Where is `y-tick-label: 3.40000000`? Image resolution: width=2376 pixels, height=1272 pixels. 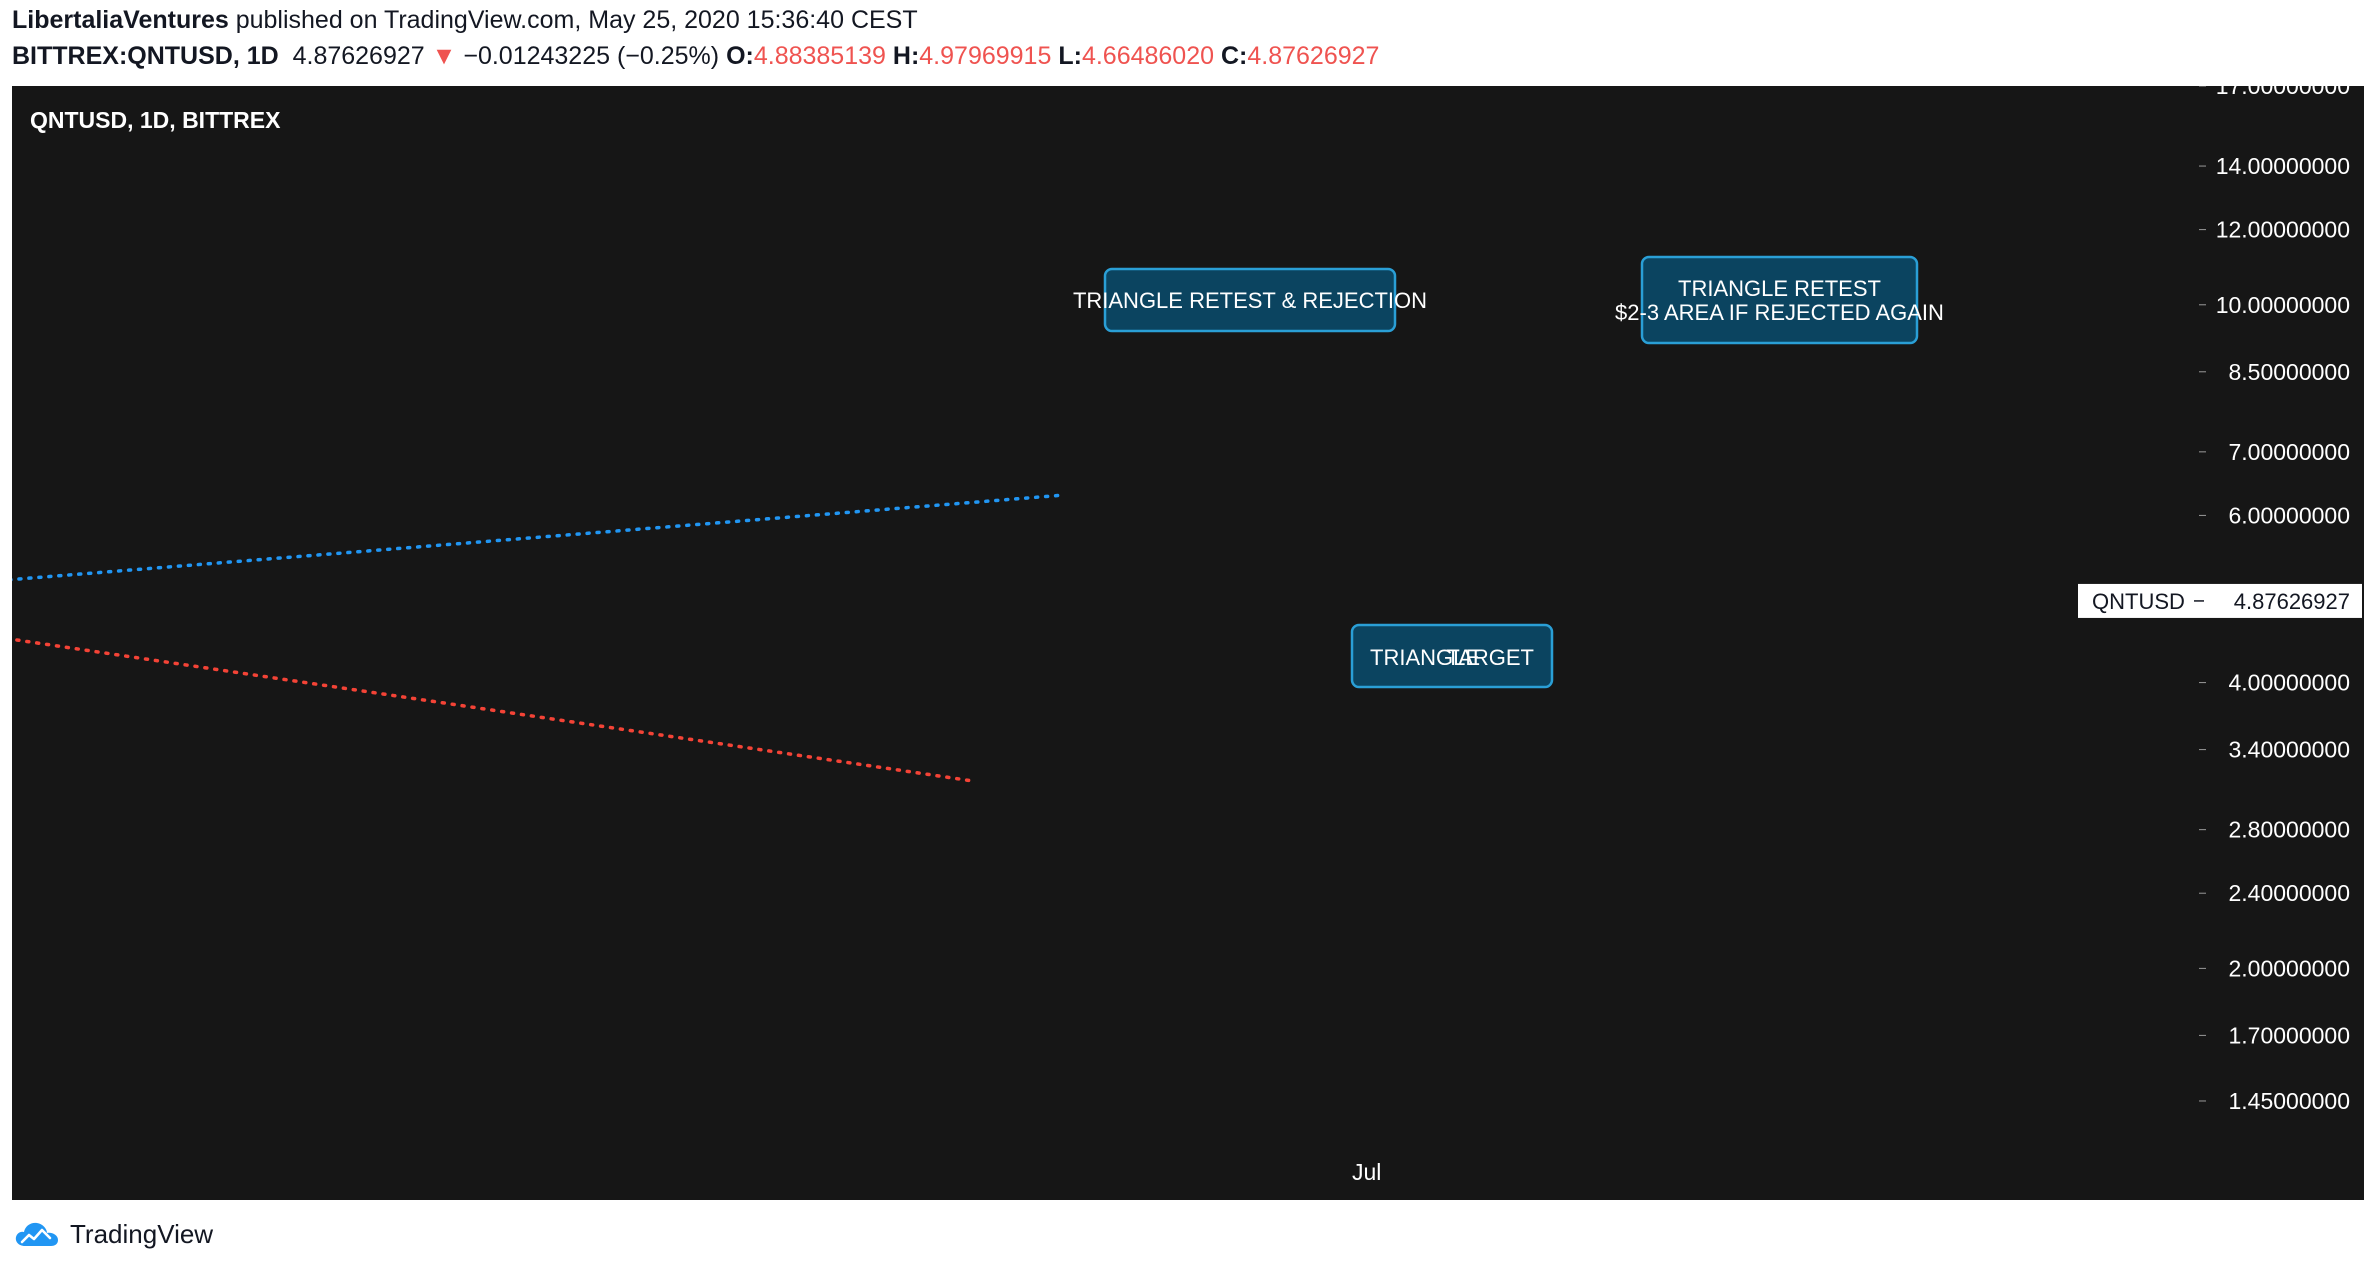
y-tick-label: 3.40000000 is located at coordinates (2289, 750).